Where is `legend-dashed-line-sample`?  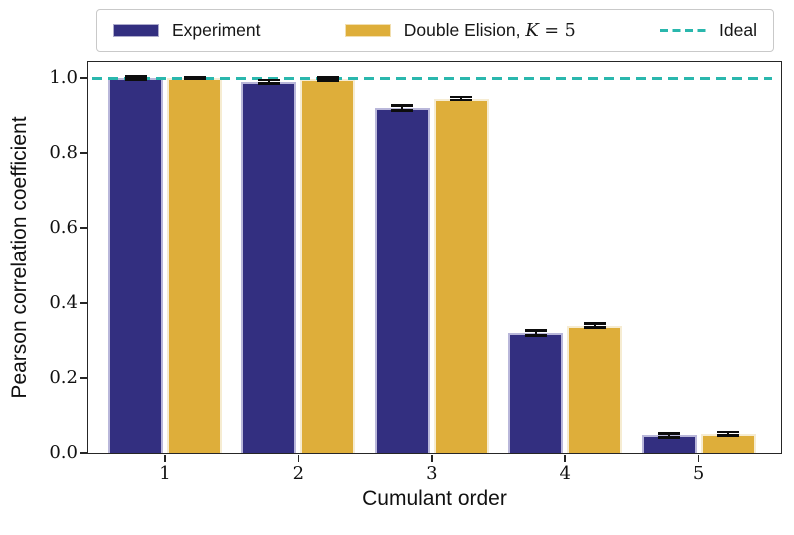
legend-dashed-line-sample is located at coordinates (683, 30).